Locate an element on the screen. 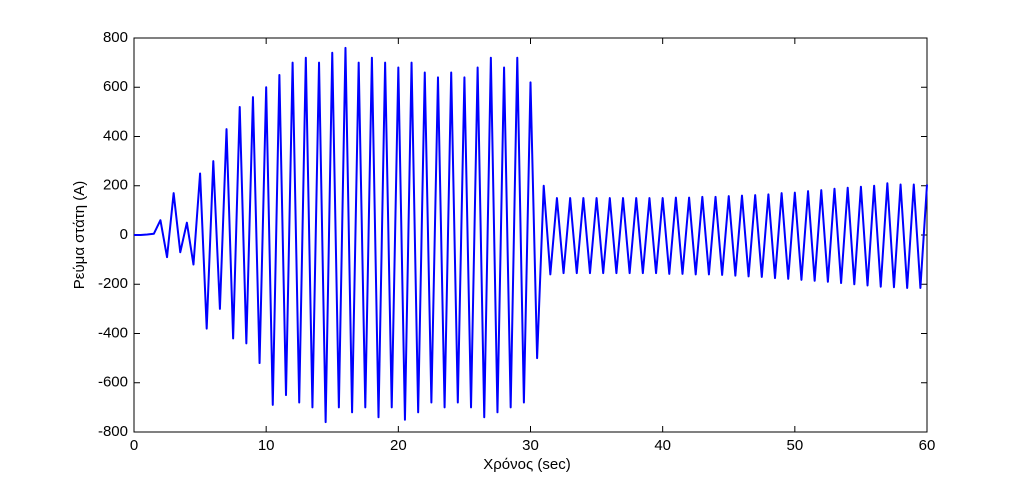  y-tick-label: -600 is located at coordinates (113, 382).